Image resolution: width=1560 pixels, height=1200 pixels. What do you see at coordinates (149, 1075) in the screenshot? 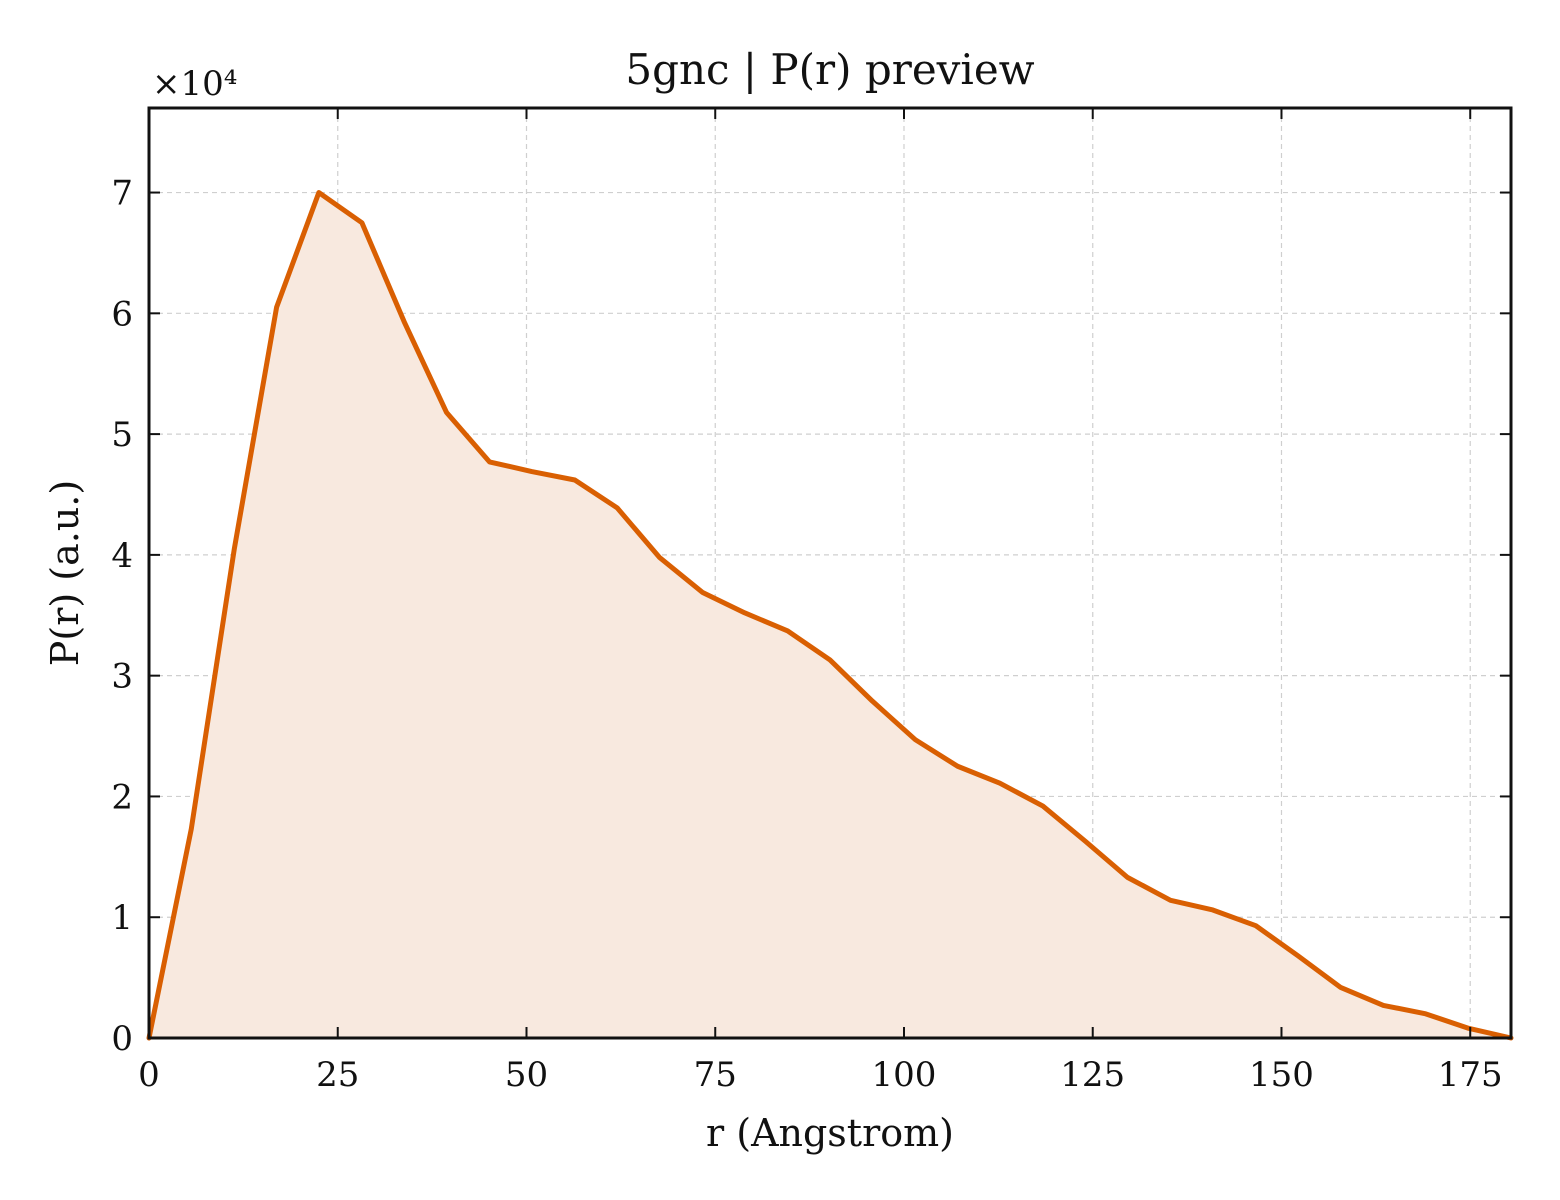
I see `x-tick-label: 0` at bounding box center [149, 1075].